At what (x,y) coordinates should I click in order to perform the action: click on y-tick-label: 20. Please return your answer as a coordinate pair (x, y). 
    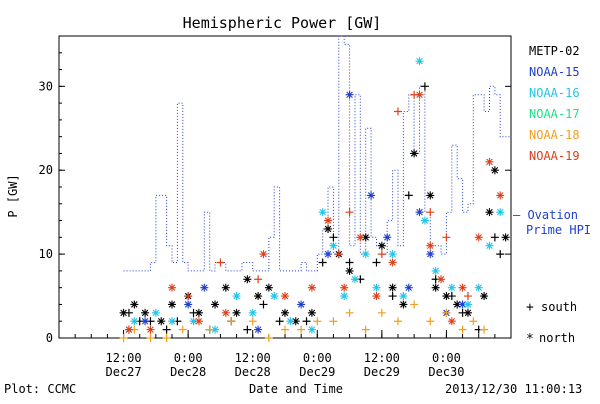
    Looking at the image, I should click on (46, 170).